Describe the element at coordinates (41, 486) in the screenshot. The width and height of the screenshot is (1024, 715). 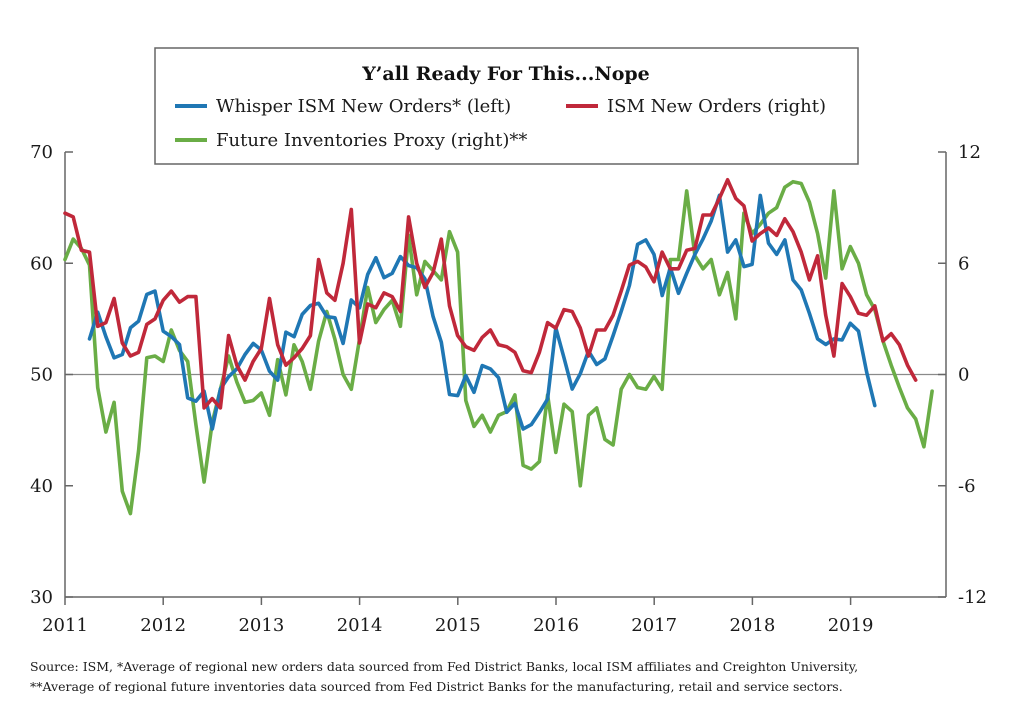
I see `left-tick-label: 40` at that location.